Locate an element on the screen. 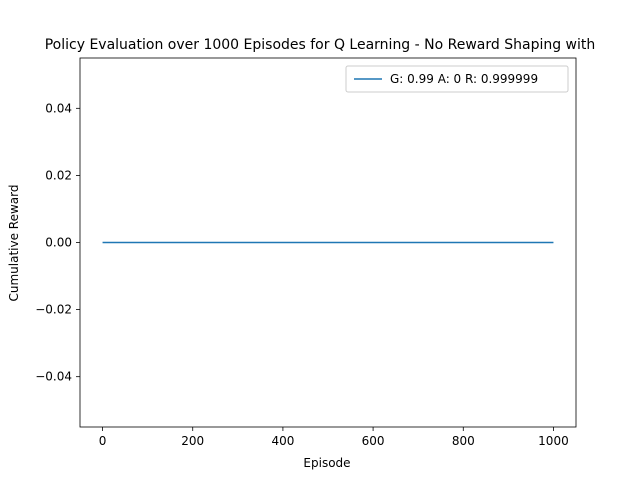 This screenshot has height=484, width=640. x-tick-label: 600 is located at coordinates (373, 441).